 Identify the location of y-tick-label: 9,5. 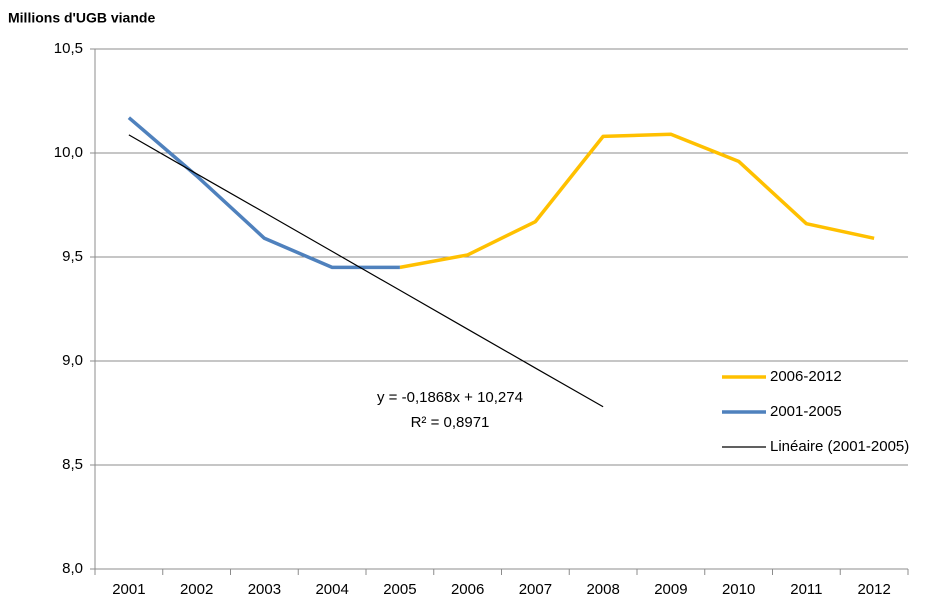
(72, 256).